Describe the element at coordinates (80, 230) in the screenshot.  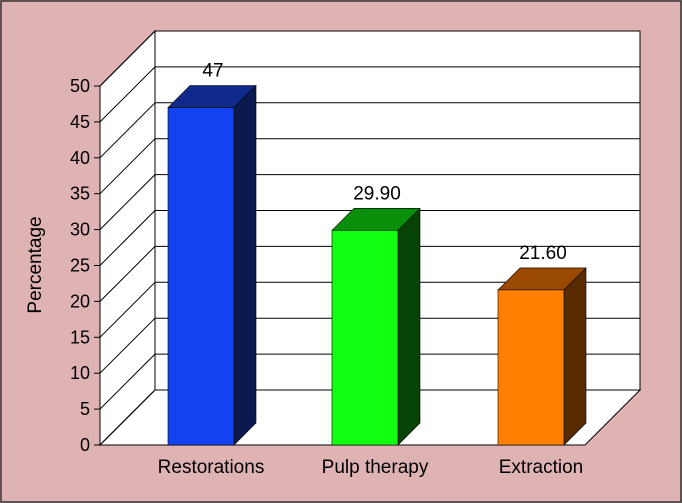
I see `y-tick-label: 30` at that location.